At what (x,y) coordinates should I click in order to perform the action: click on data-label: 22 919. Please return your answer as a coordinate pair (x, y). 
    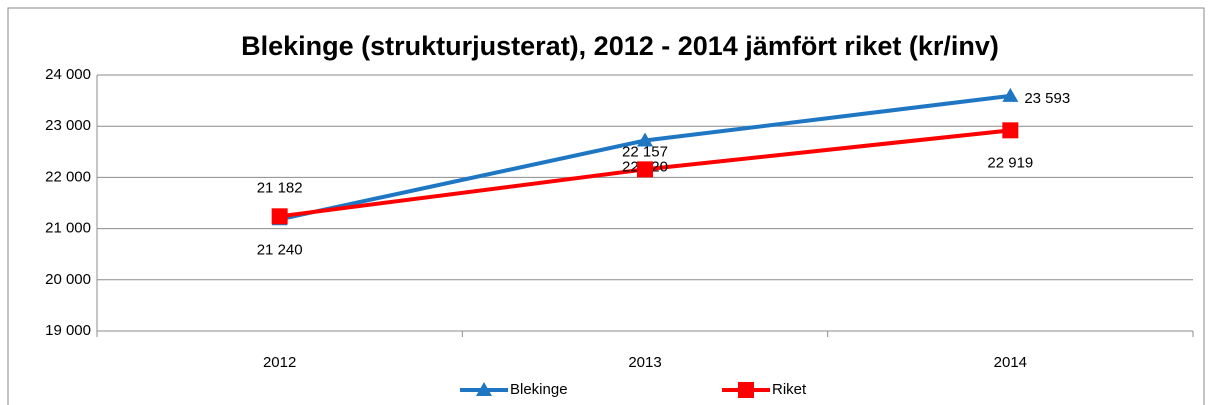
    Looking at the image, I should click on (1010, 162).